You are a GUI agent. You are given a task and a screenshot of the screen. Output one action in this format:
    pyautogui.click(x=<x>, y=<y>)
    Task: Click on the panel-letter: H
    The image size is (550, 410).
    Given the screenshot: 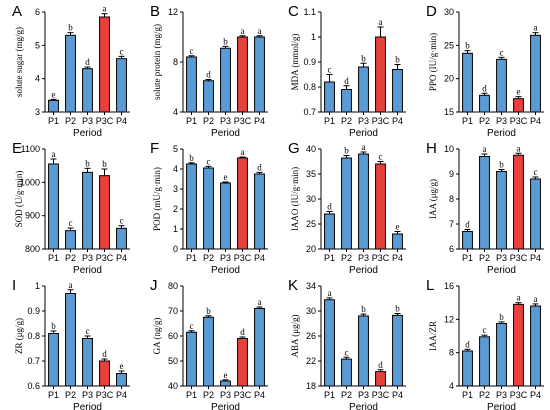 What is the action you would take?
    pyautogui.click(x=431, y=148)
    